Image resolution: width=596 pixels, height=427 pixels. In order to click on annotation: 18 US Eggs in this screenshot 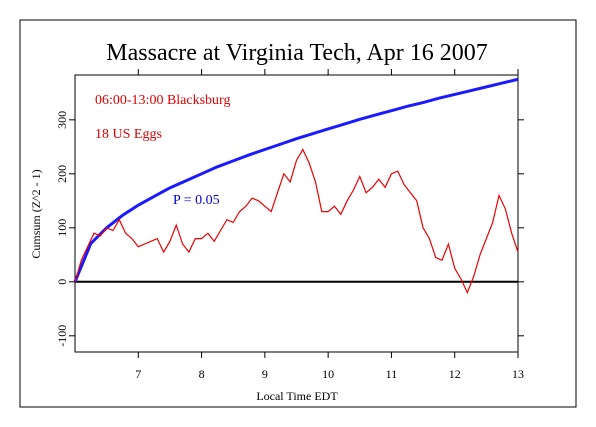, I will do `click(128, 134)`.